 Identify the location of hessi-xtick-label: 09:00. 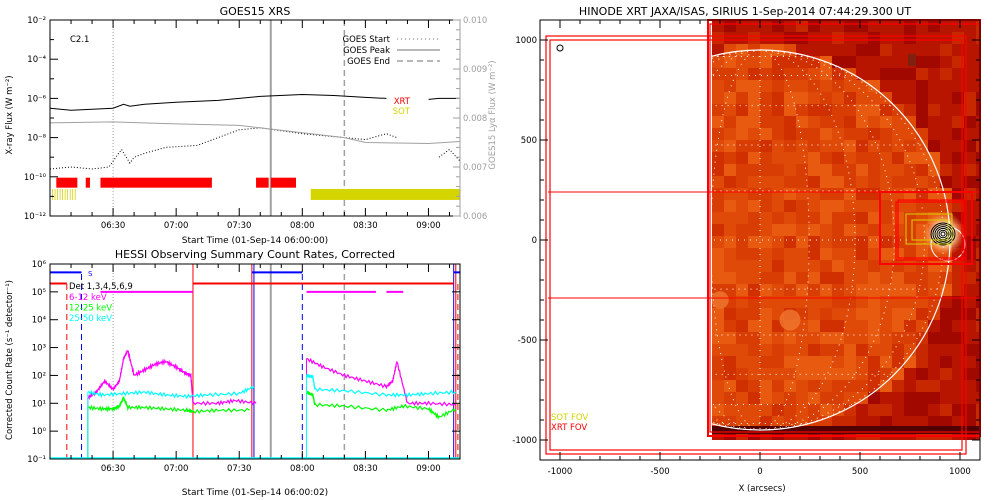
(428, 469).